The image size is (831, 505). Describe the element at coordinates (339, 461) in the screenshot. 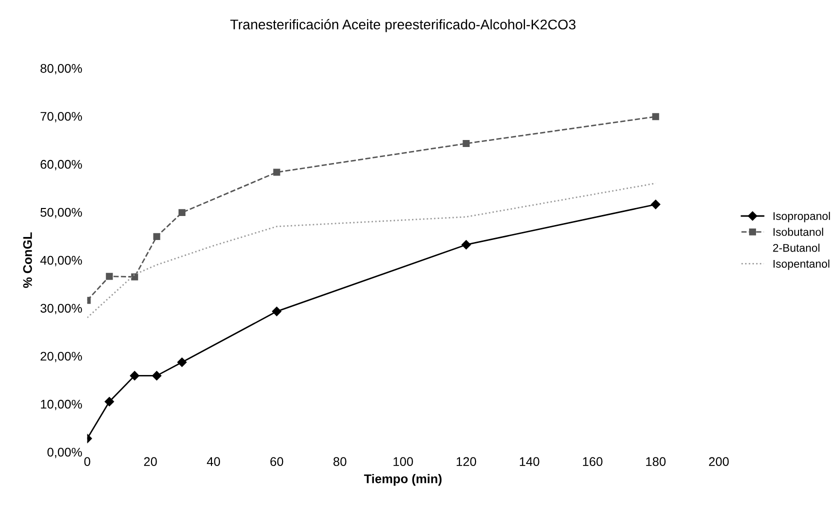

I see `x-tick-label: 80` at that location.